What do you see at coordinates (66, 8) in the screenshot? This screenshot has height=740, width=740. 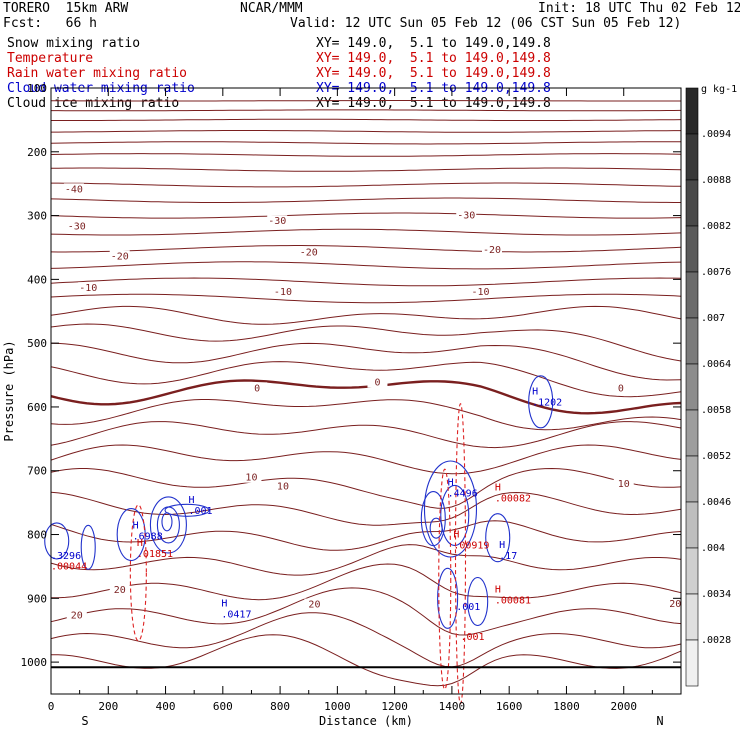 I see `model-title: TORERO 15km ARW` at bounding box center [66, 8].